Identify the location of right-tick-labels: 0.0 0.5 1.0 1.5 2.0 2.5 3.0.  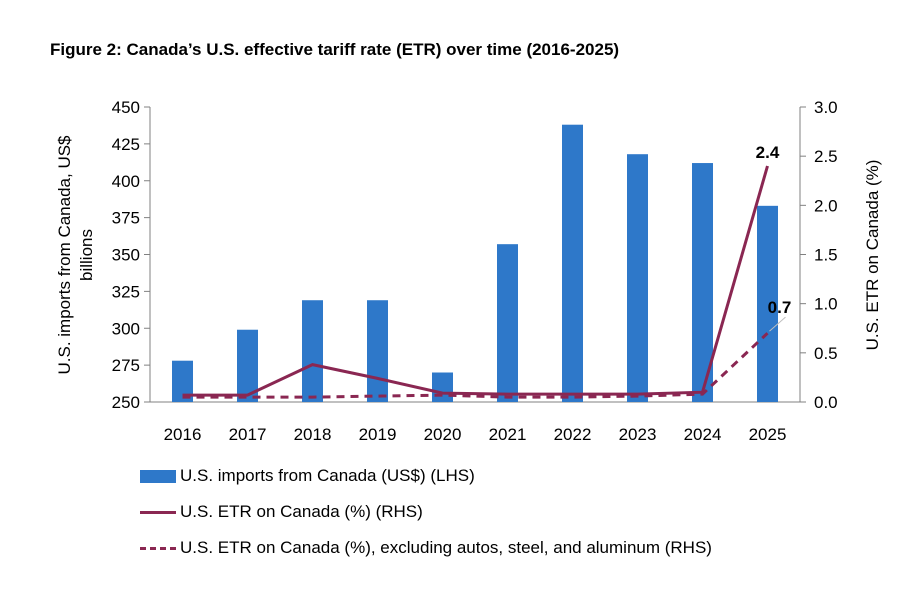
(819, 255).